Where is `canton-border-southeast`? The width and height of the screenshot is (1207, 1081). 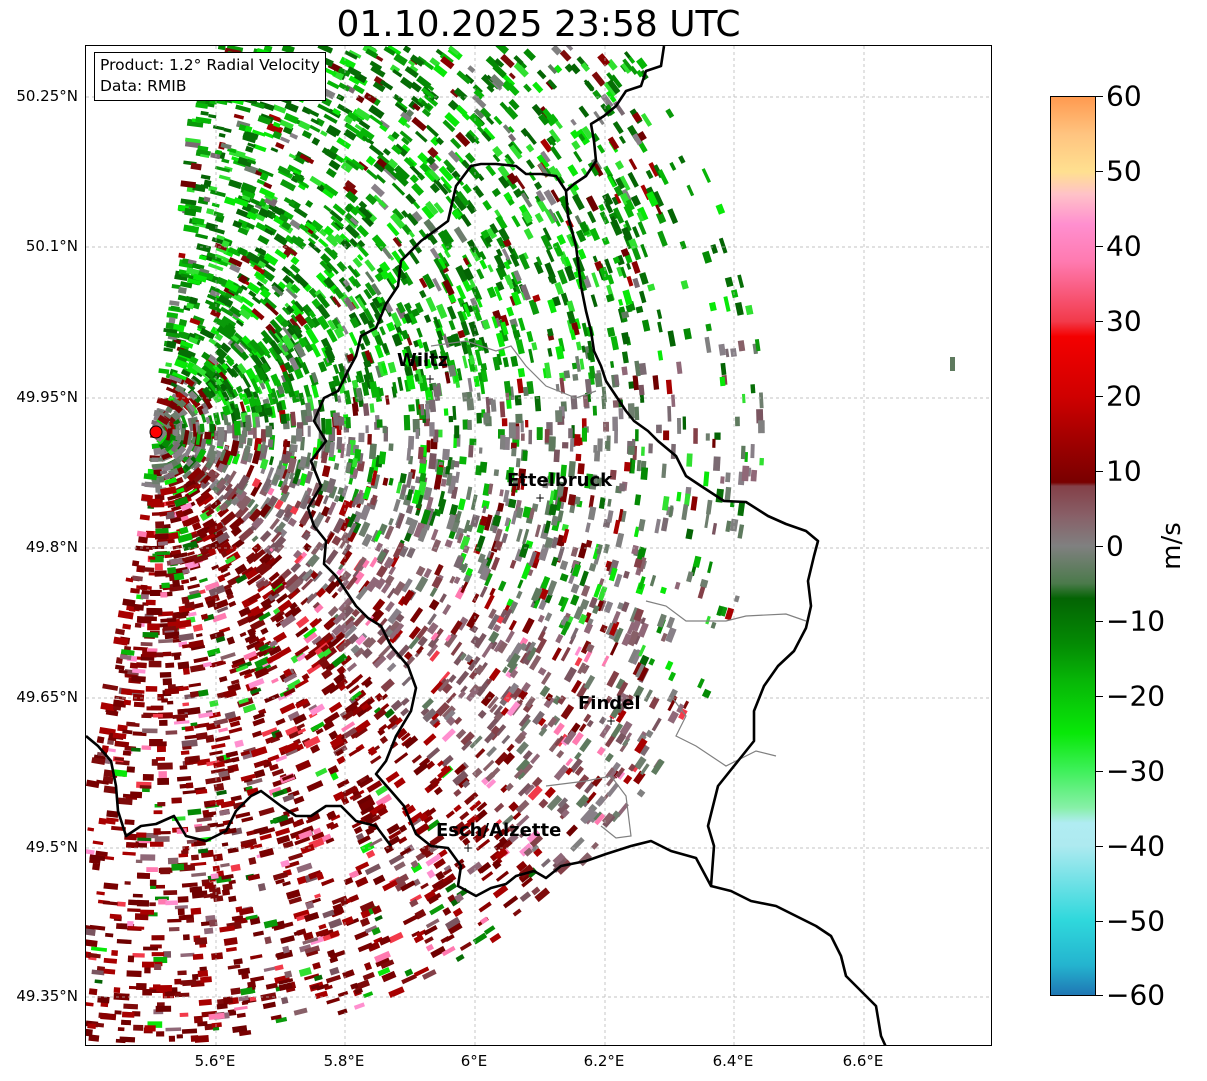 canton-border-southeast is located at coordinates (723, 731).